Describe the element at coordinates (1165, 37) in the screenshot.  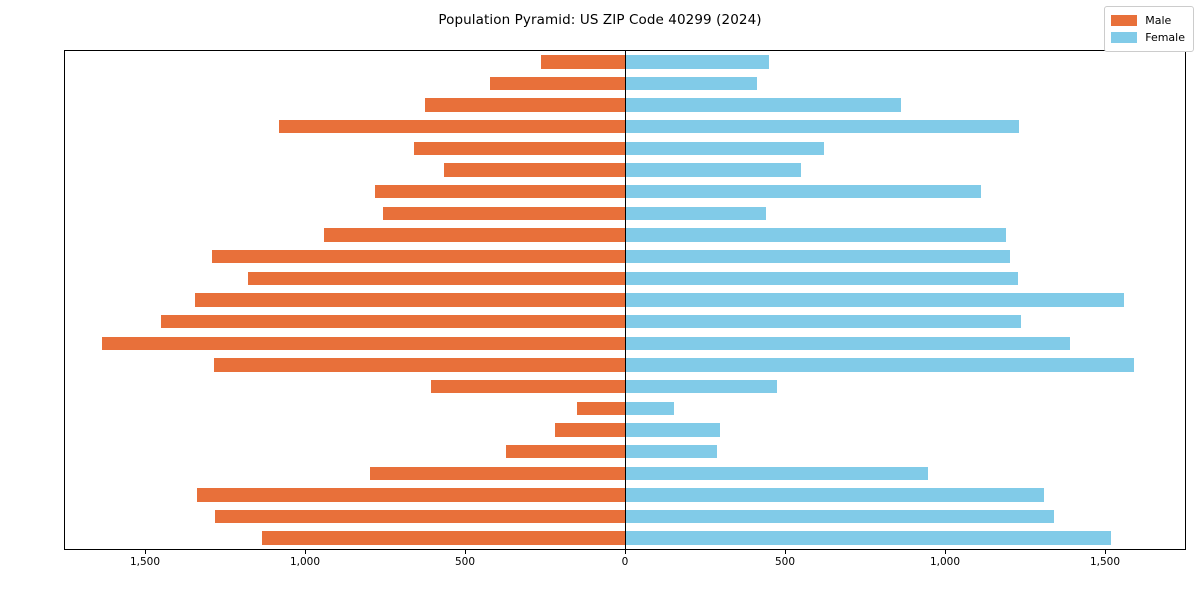
I see `legend-label: Female` at that location.